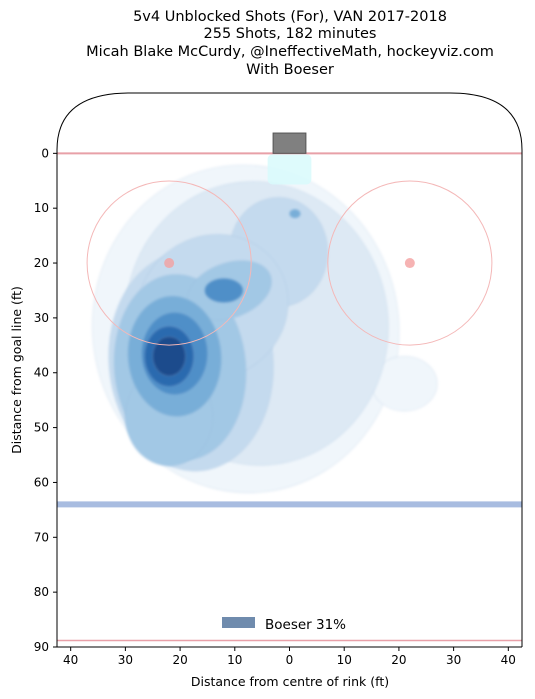 Image resolution: width=535 pixels, height=699 pixels. Describe the element at coordinates (290, 34) in the screenshot. I see `chart-title-line-2: 255 Shots, 182 minutes` at that location.